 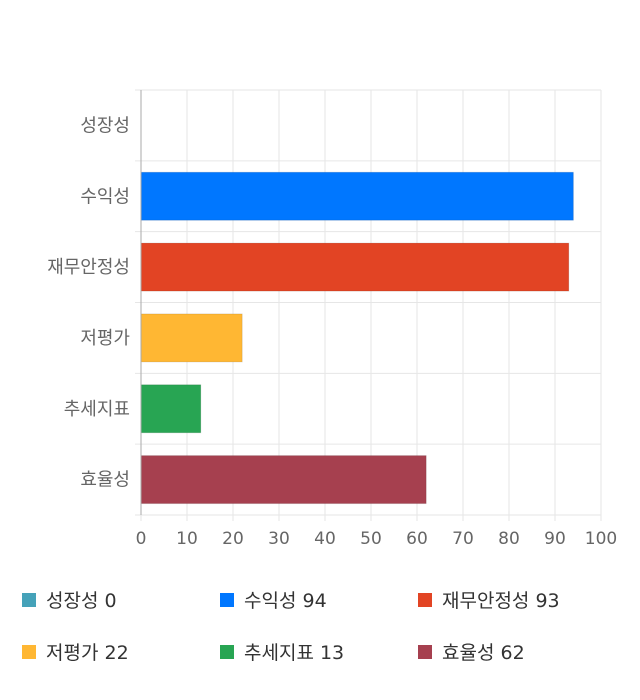 I want to click on legend-label: 재무안정성 93, so click(x=501, y=601).